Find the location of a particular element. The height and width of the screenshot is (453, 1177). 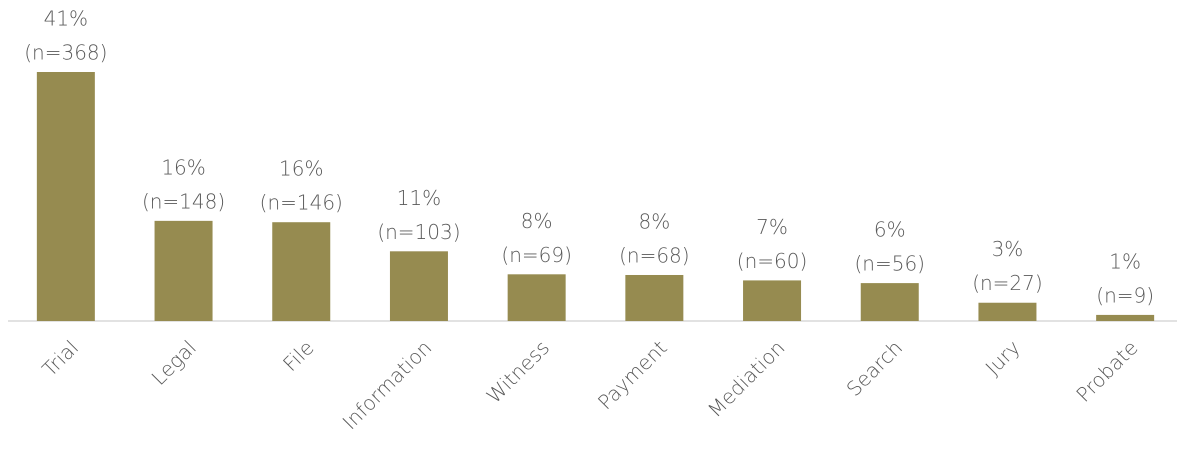

x-tick-label: File is located at coordinates (298, 355).